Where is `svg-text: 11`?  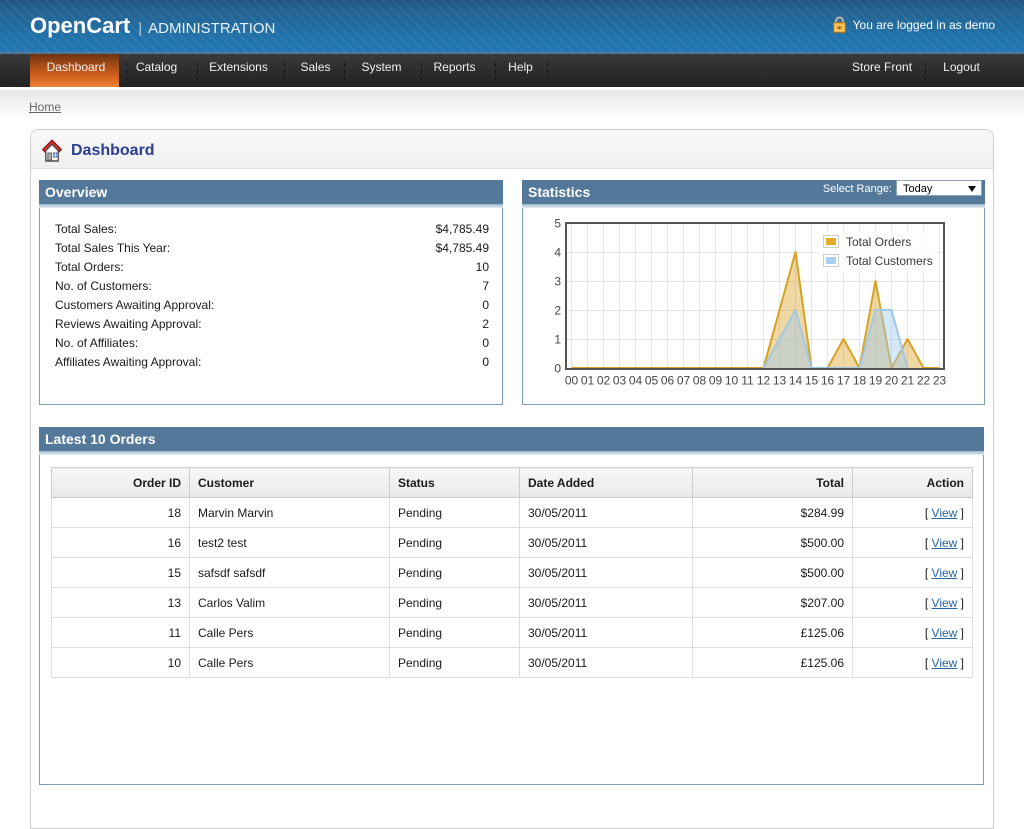
svg-text: 11 is located at coordinates (747, 381).